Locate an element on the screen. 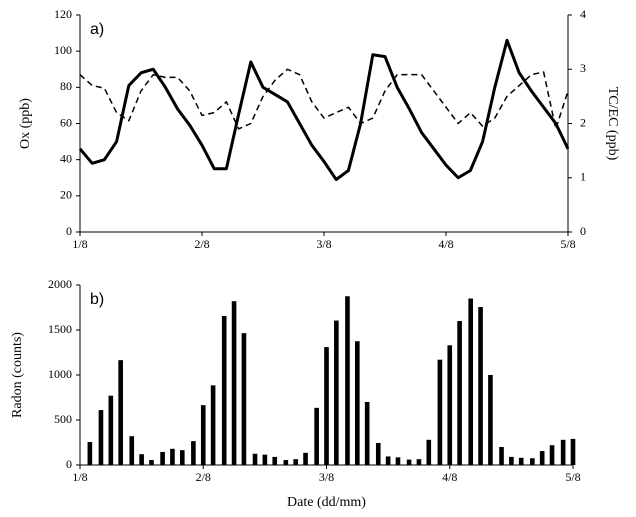  y-tick-label: 2000 is located at coordinates (60, 284).